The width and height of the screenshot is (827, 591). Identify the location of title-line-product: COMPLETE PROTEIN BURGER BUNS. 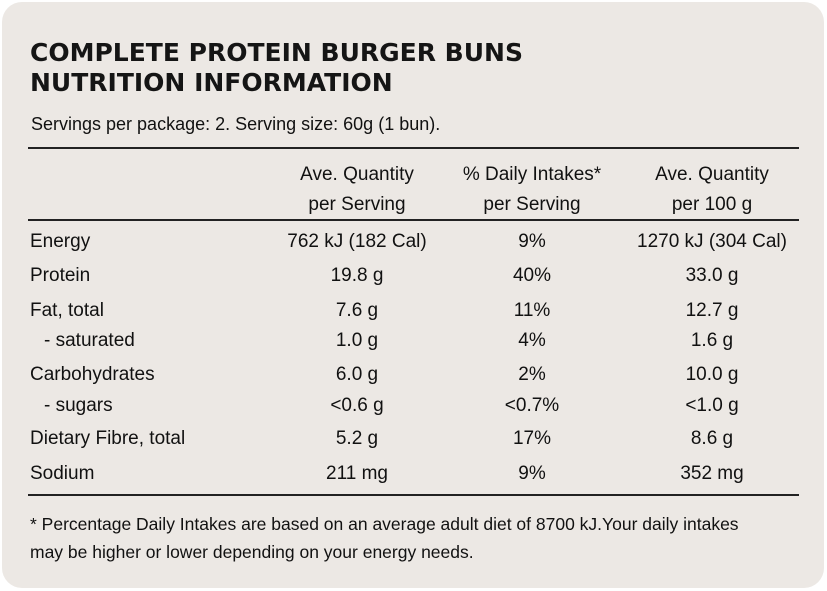
(276, 52).